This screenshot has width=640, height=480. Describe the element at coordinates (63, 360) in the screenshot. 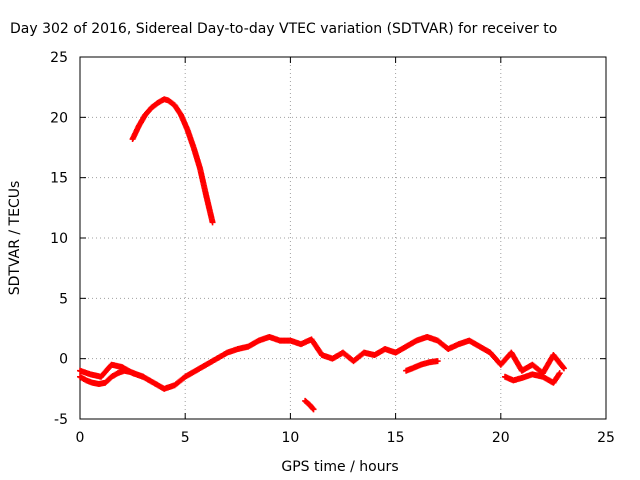

I see `y-tick-label: 0` at that location.